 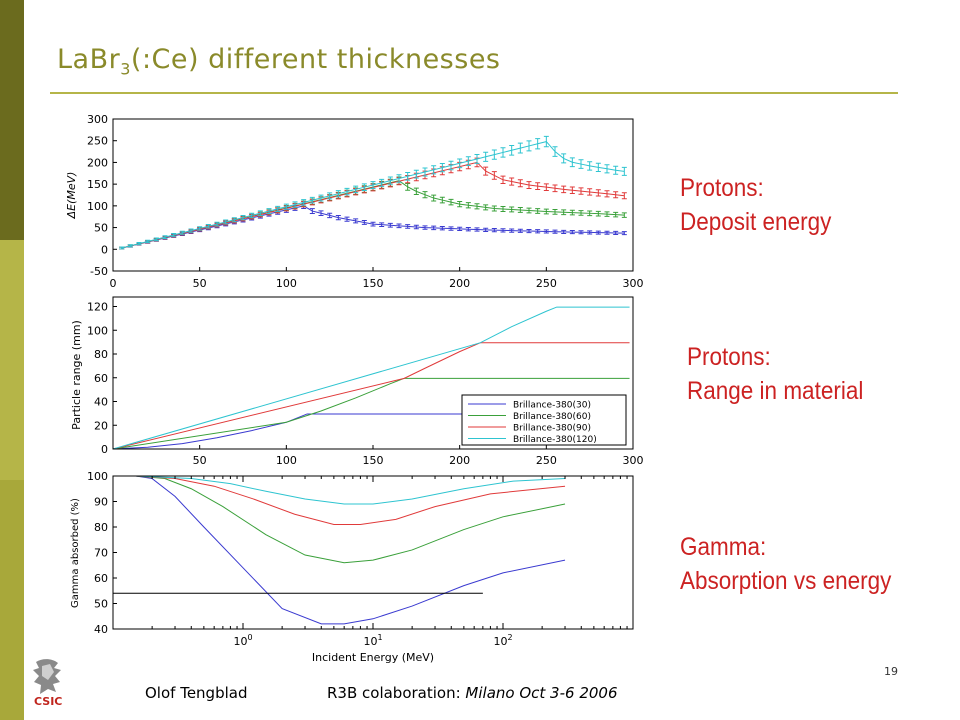 I want to click on chart2-xtick-label: 300, so click(x=633, y=460).